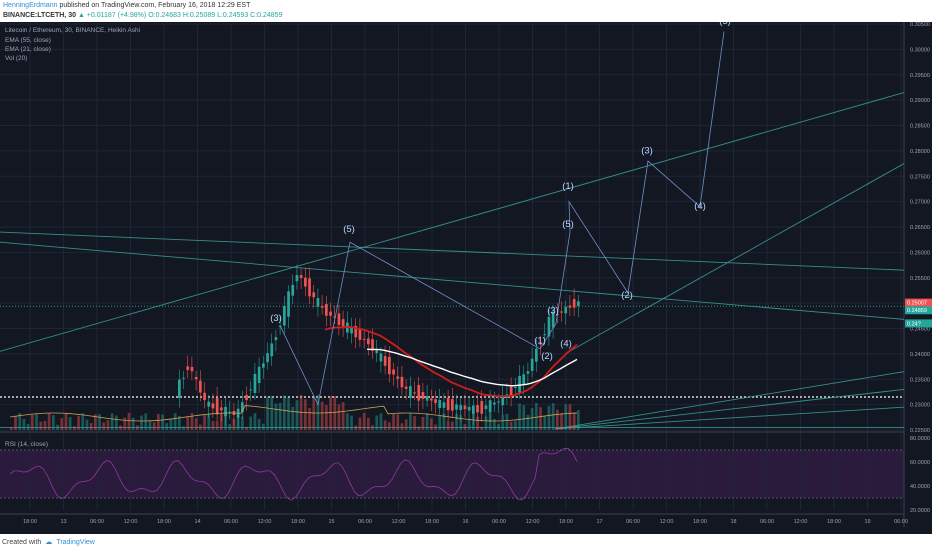 The height and width of the screenshot is (550, 932). What do you see at coordinates (700, 206) in the screenshot?
I see `wave-label: (4)` at bounding box center [700, 206].